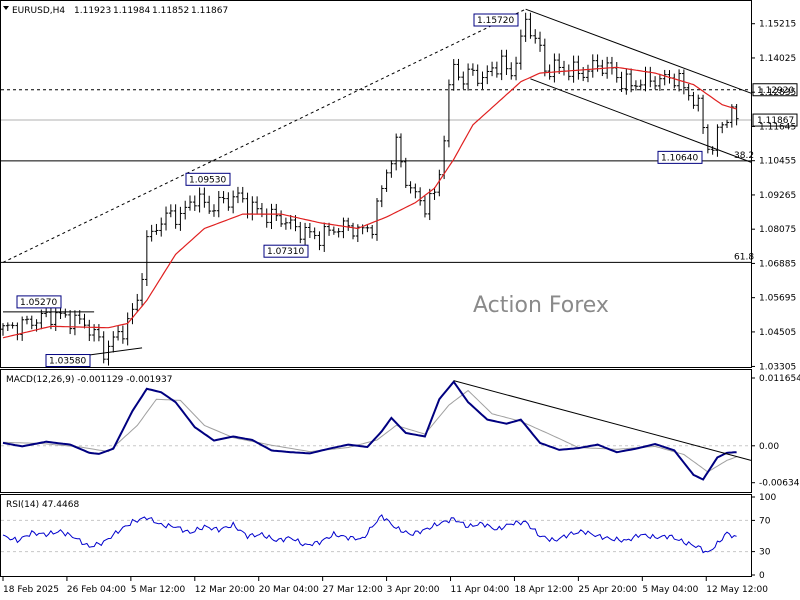  What do you see at coordinates (353, 590) in the screenshot?
I see `x-tick-label: 27 Mar 12:00` at bounding box center [353, 590].